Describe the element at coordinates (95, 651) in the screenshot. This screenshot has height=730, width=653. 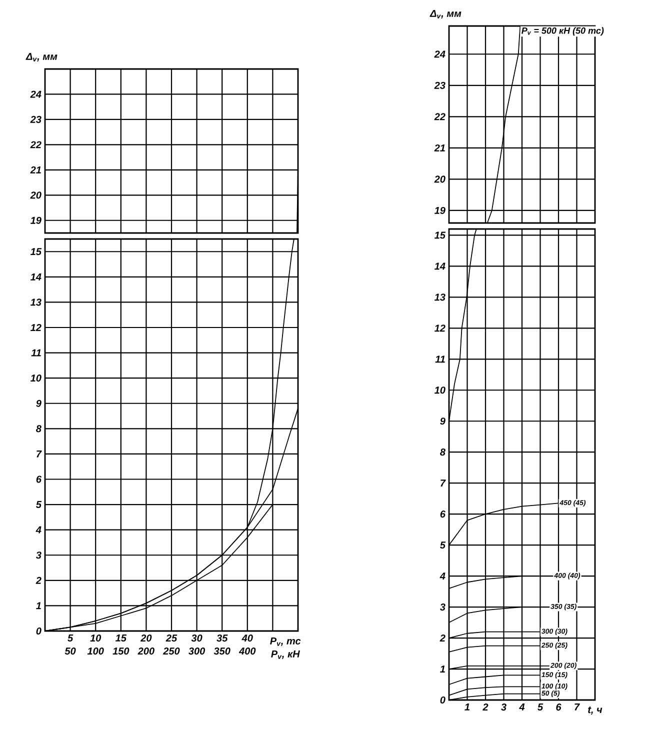
I see `x2-tick-label: 100` at that location.